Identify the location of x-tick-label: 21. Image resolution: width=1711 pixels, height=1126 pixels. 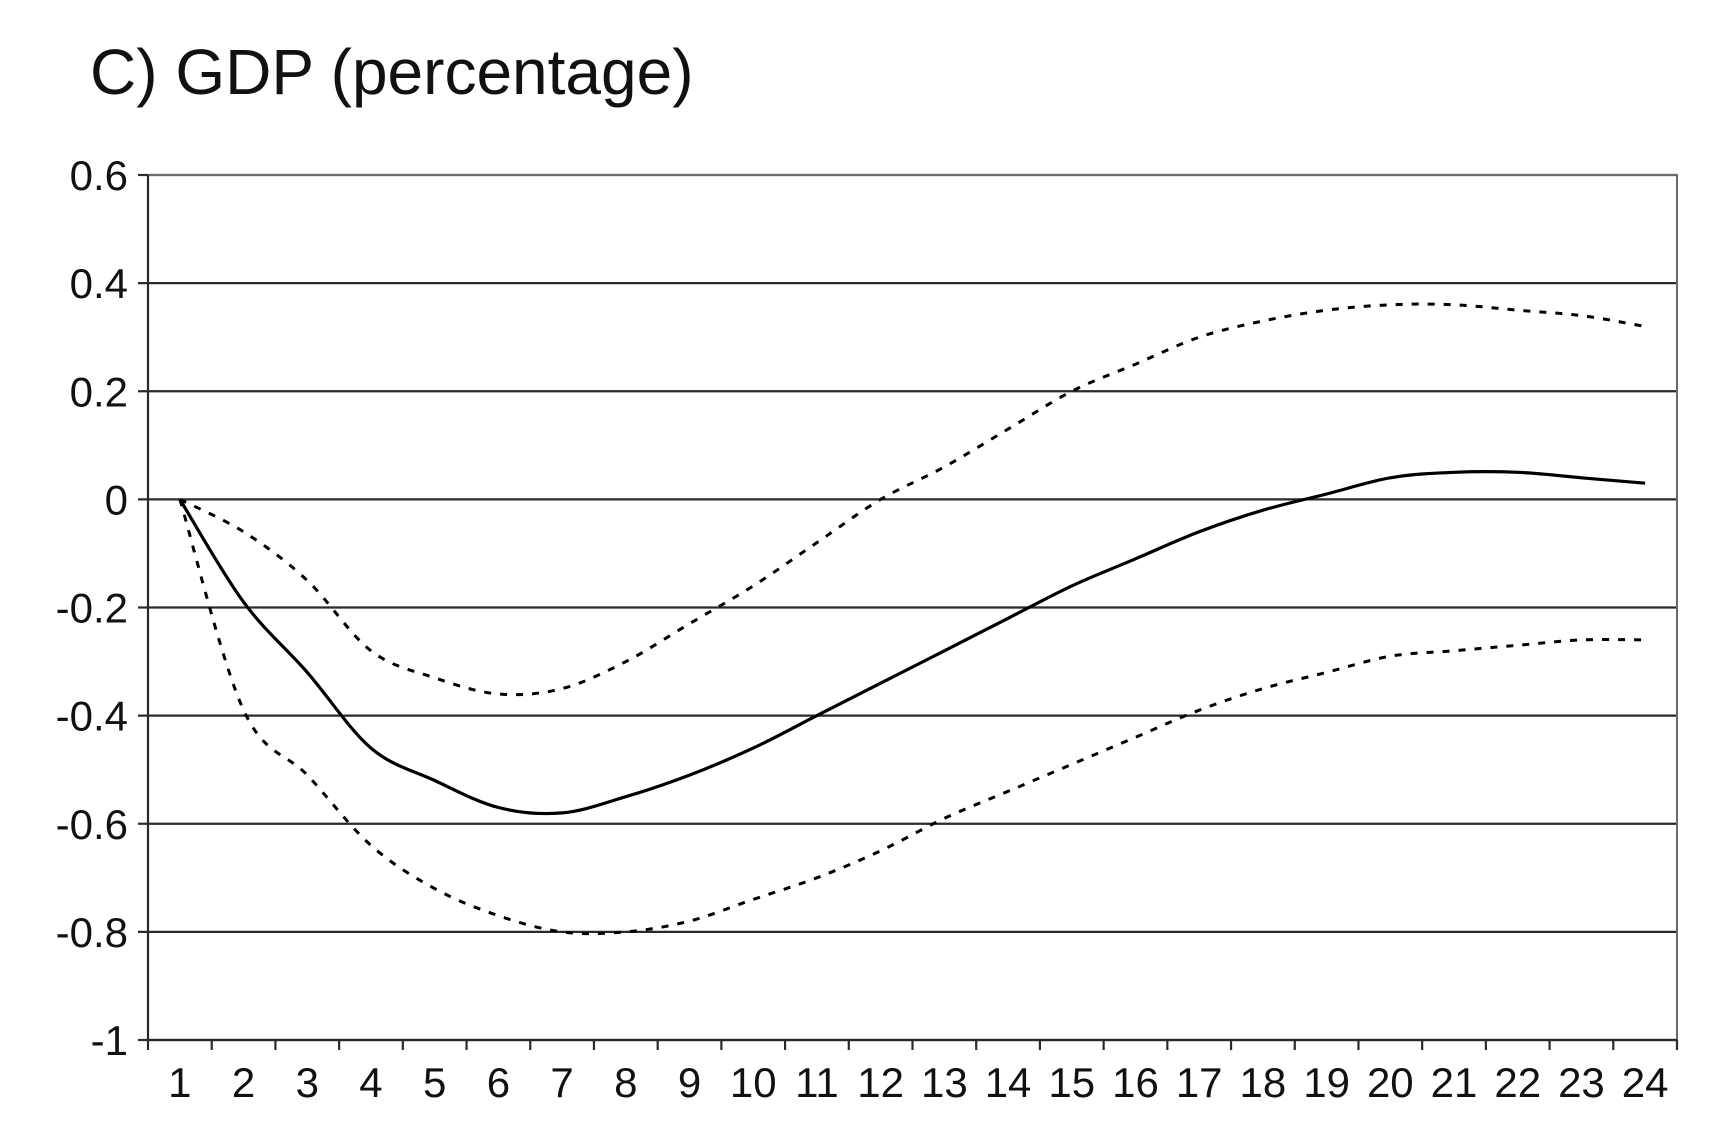
(1454, 1082).